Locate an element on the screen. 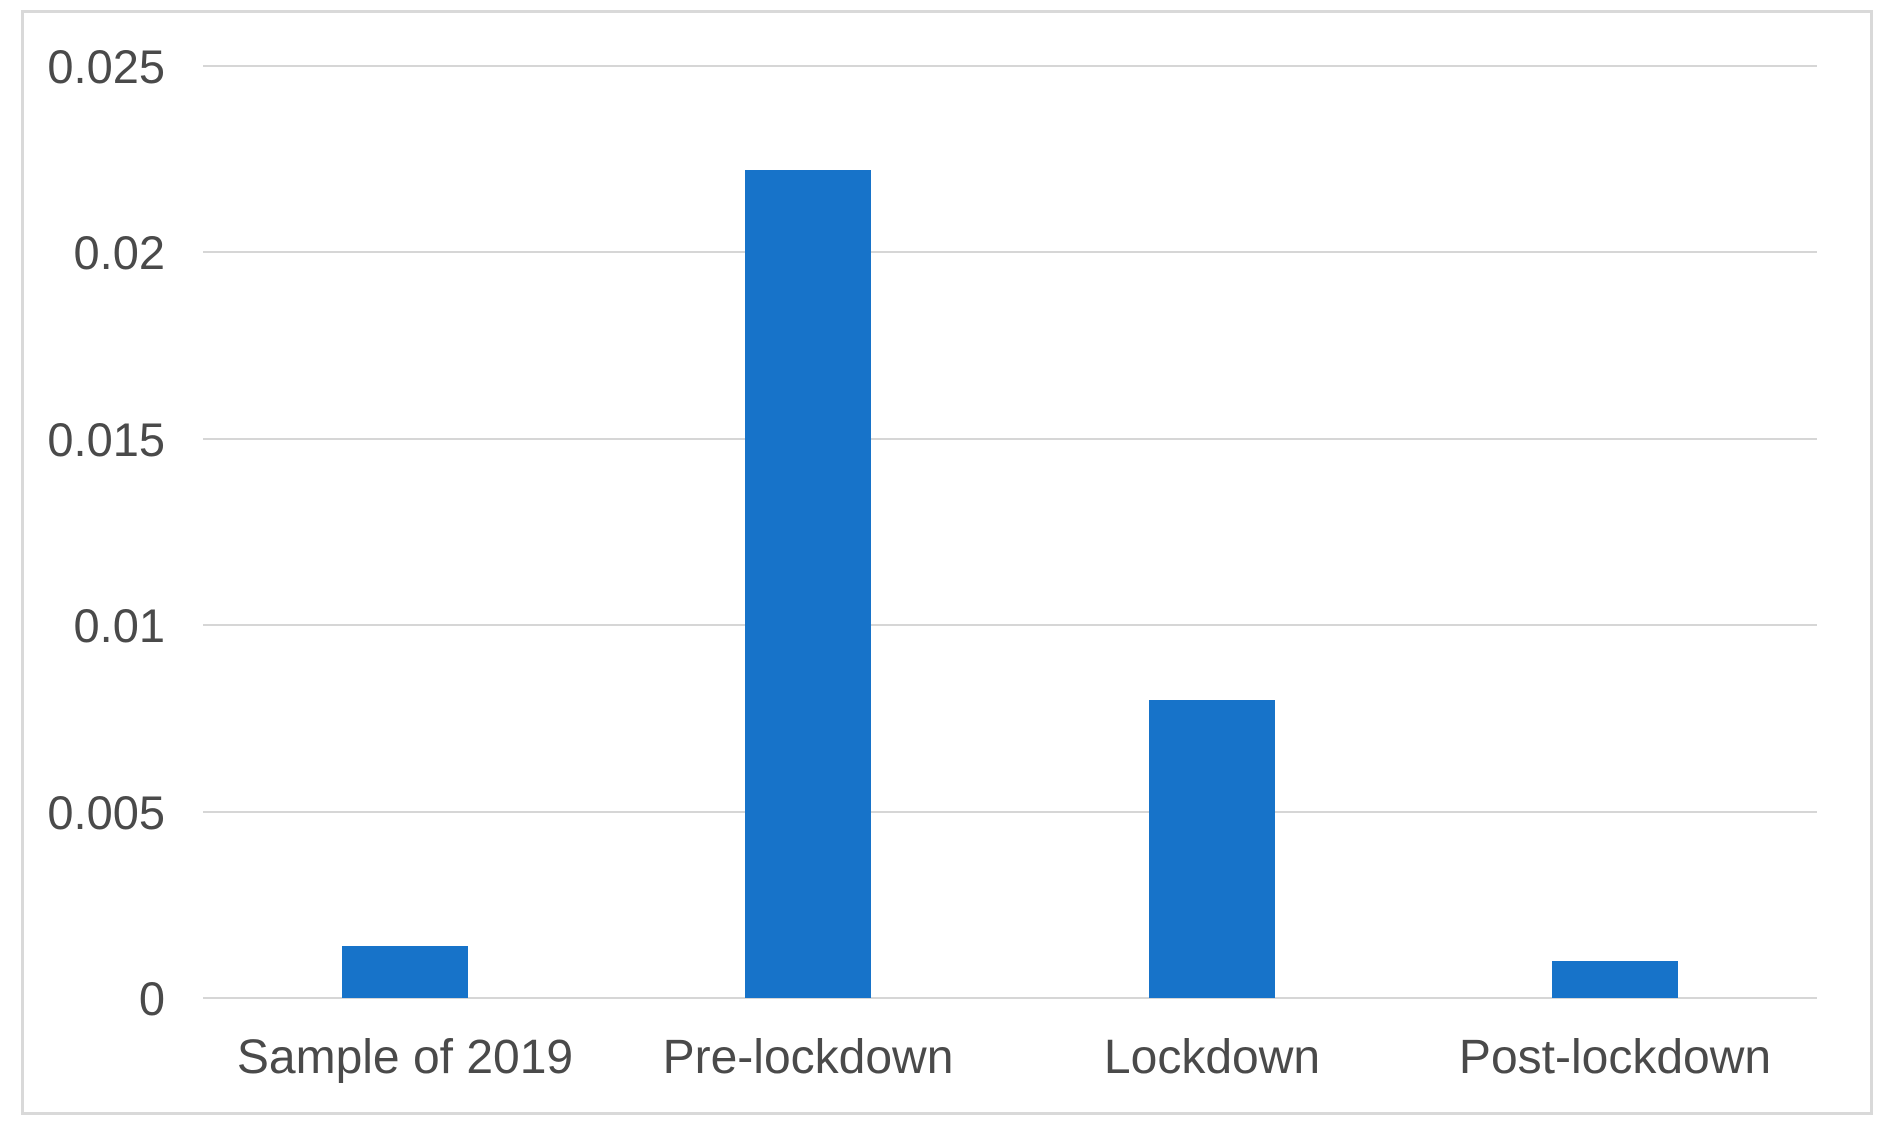 Image resolution: width=1894 pixels, height=1137 pixels. y-tick-label: 0.02 is located at coordinates (119, 252).